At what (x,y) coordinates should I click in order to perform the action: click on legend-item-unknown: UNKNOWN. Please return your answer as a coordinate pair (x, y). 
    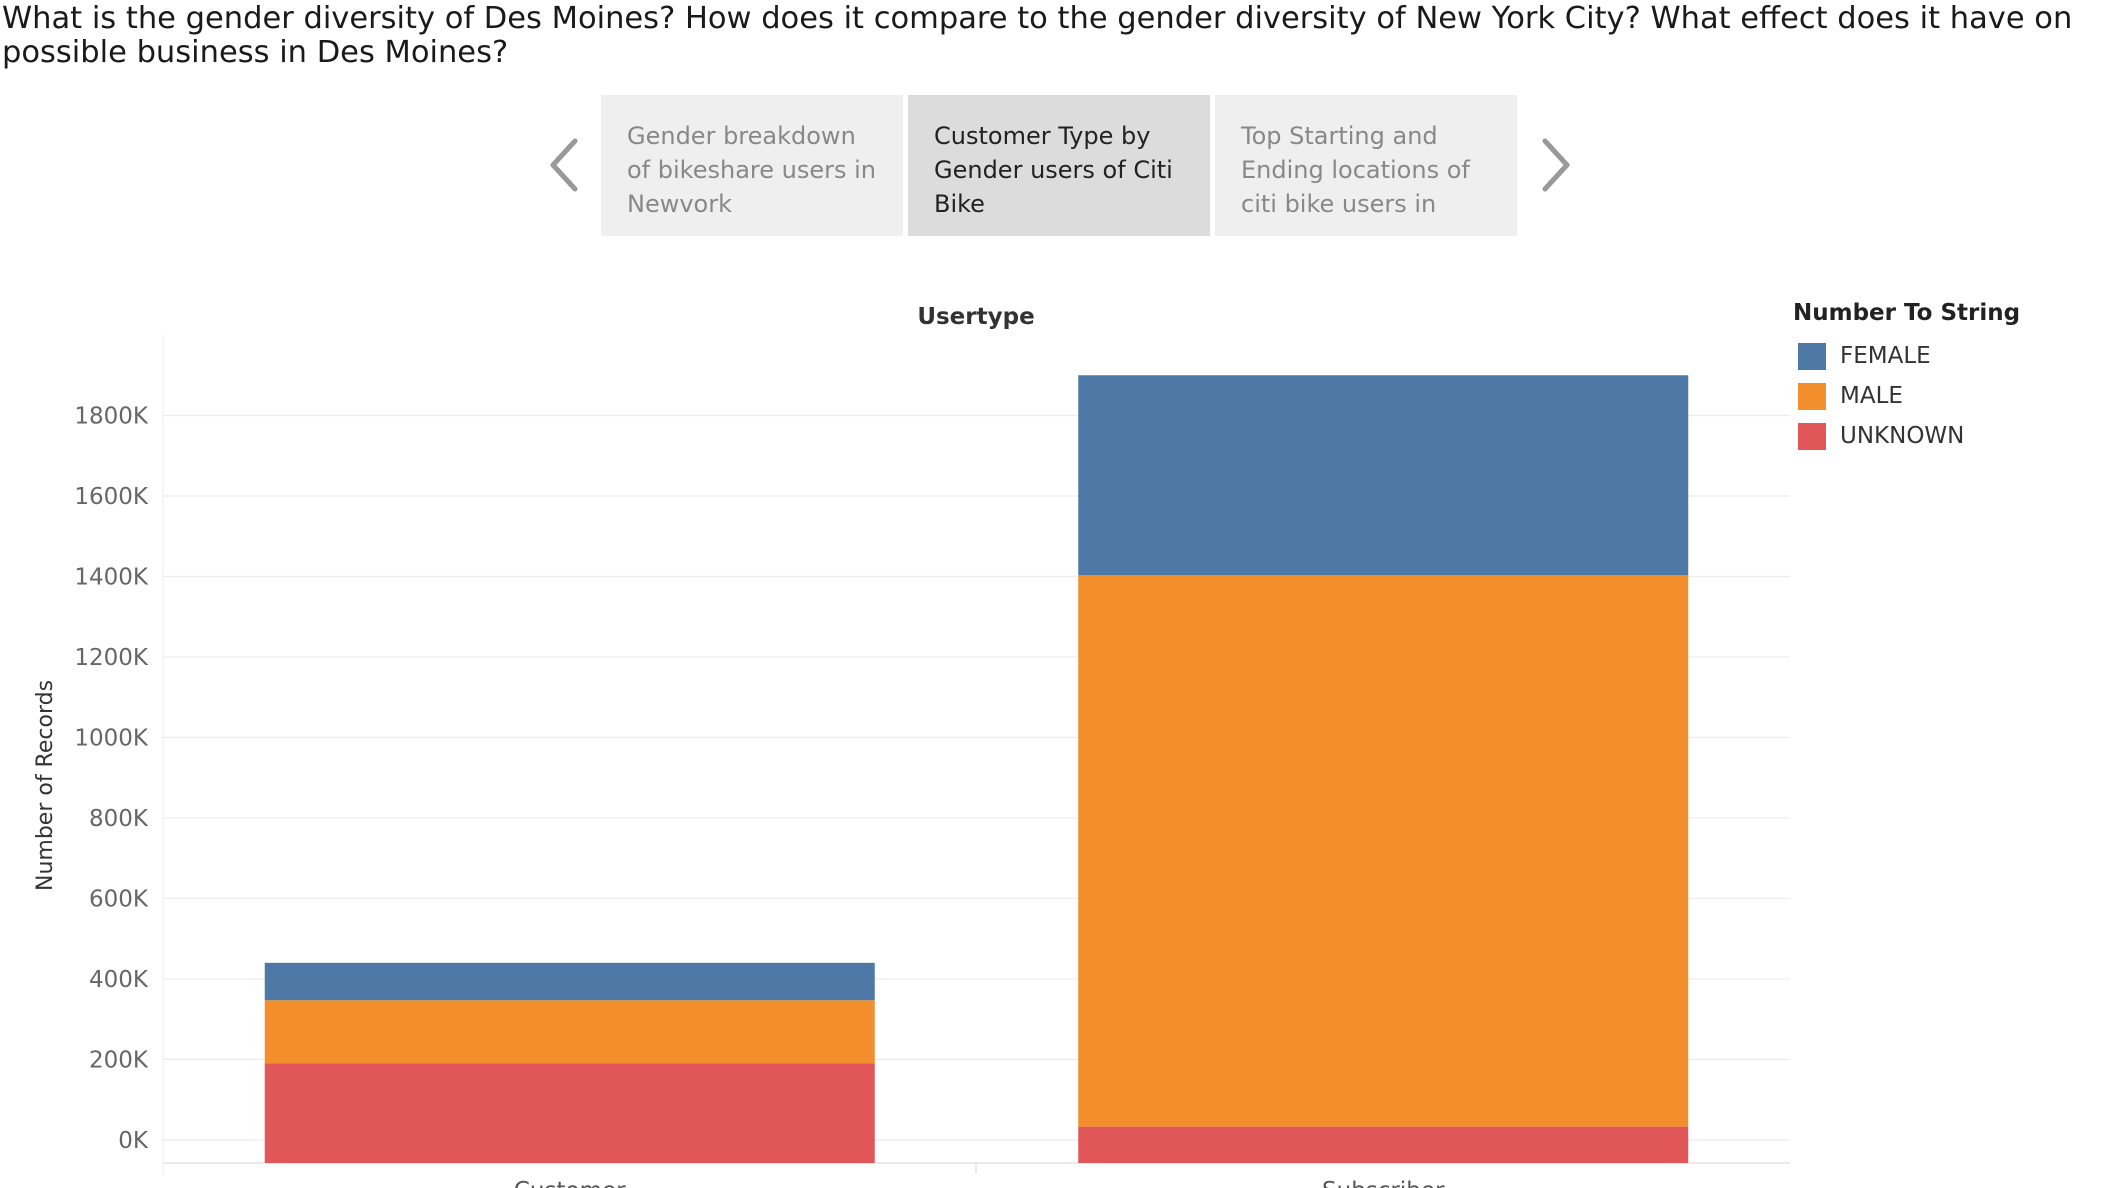
    Looking at the image, I should click on (1906, 436).